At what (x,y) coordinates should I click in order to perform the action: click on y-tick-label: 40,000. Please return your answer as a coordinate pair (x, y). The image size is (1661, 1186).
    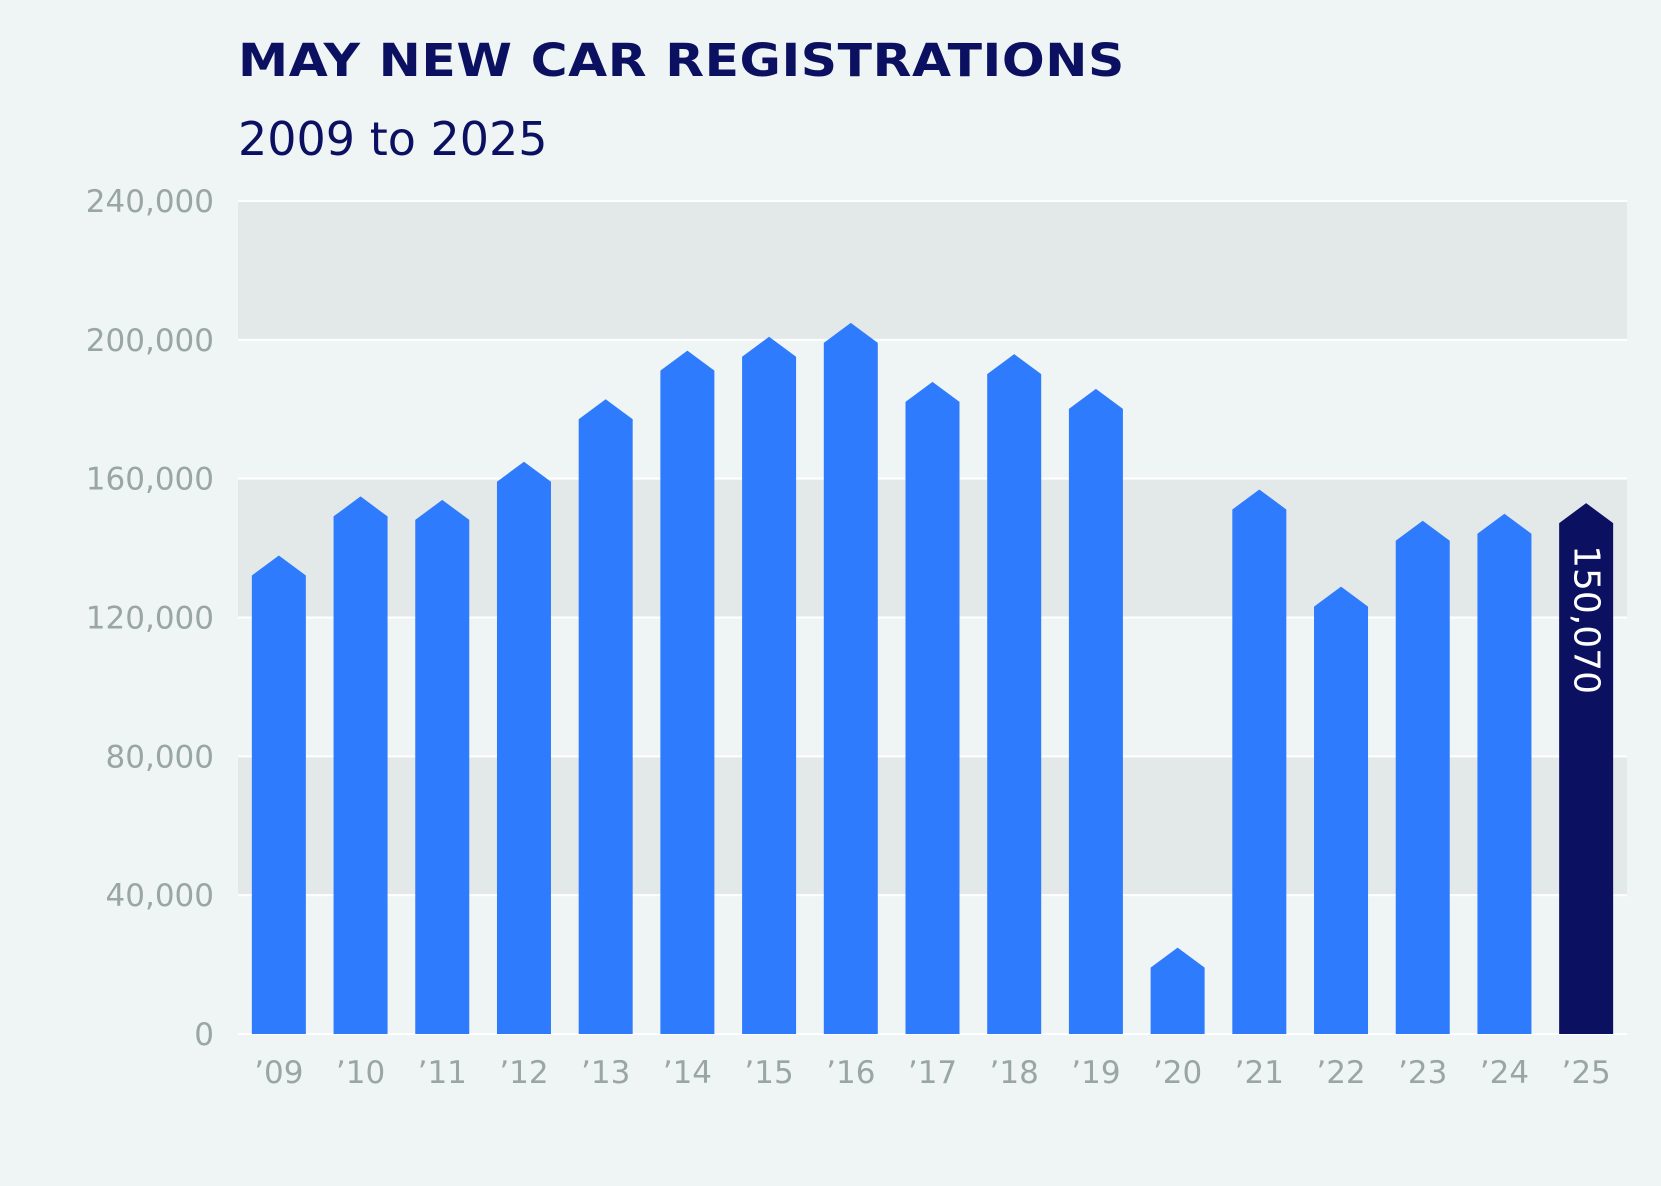
    Looking at the image, I should click on (160, 896).